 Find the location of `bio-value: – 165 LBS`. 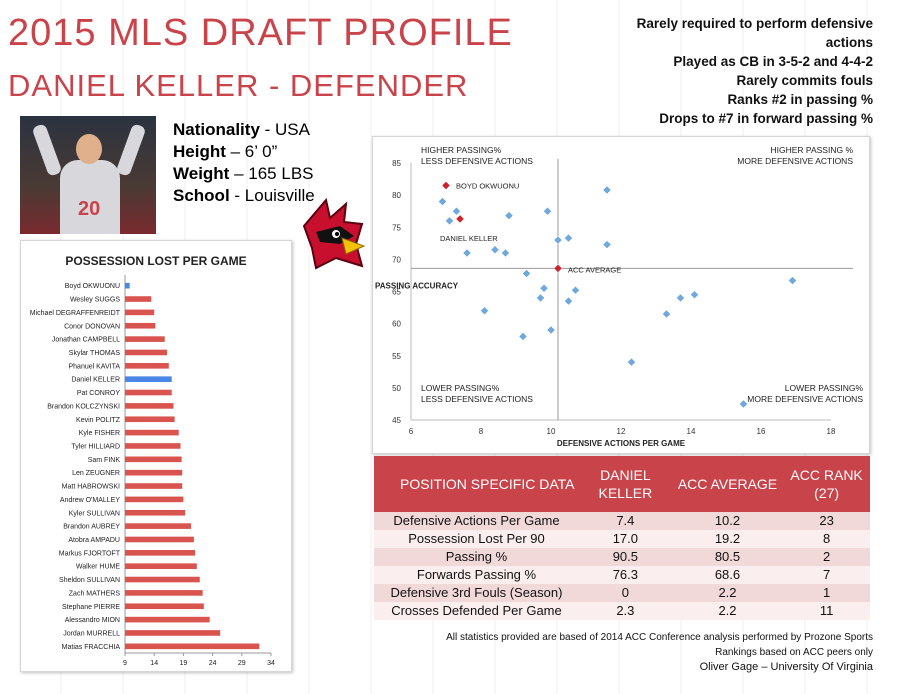

bio-value: – 165 LBS is located at coordinates (274, 173).